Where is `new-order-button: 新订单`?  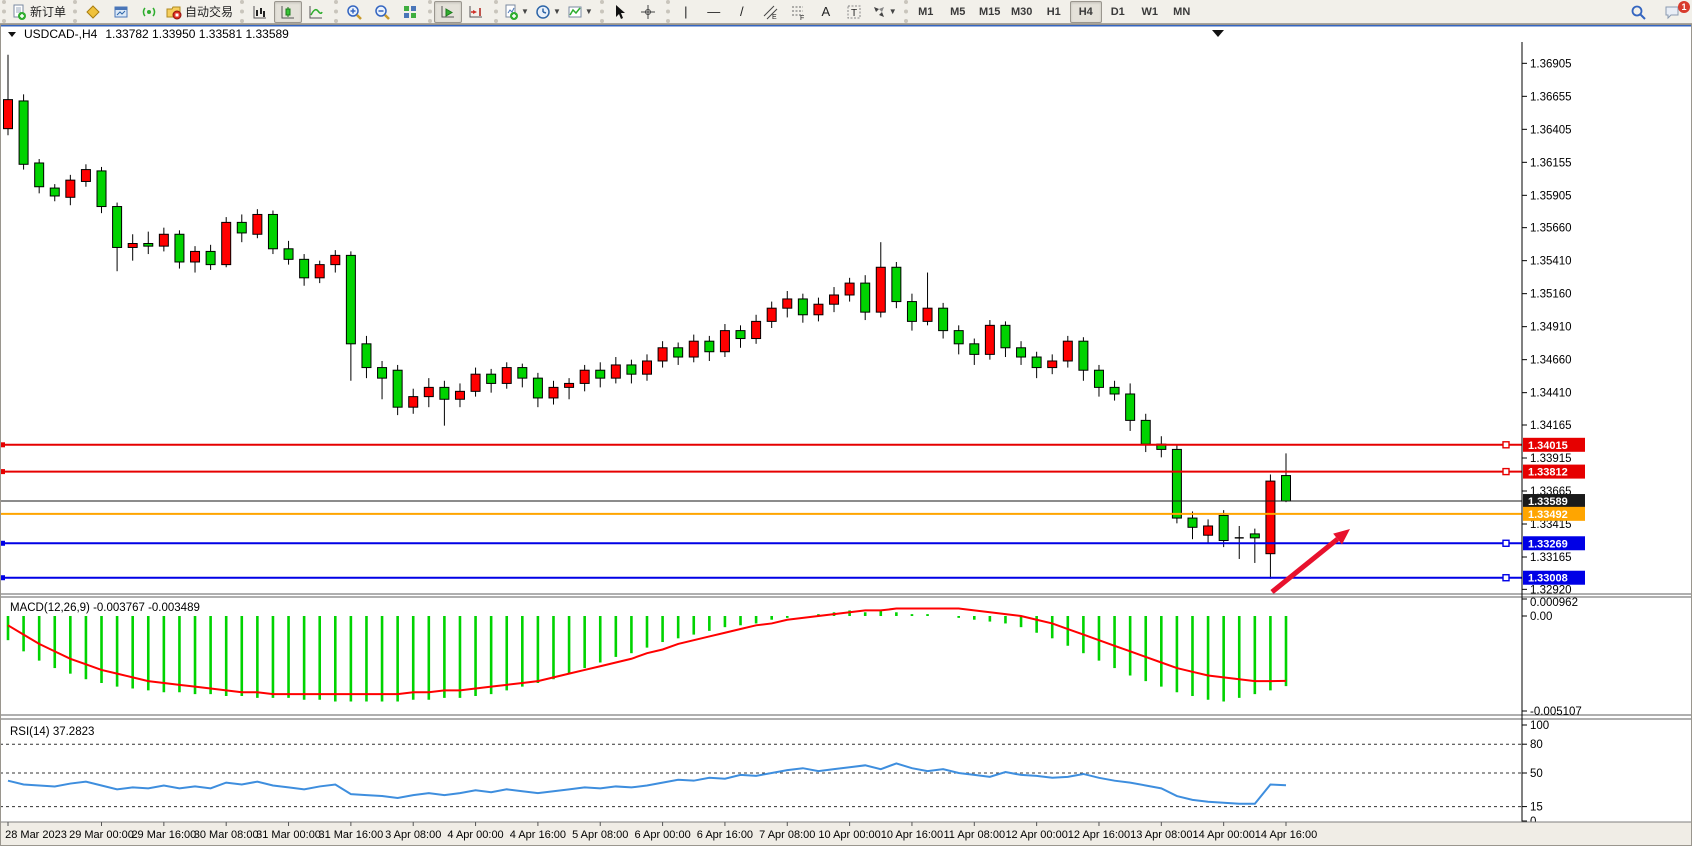
new-order-button: 新订单 is located at coordinates (38, 12).